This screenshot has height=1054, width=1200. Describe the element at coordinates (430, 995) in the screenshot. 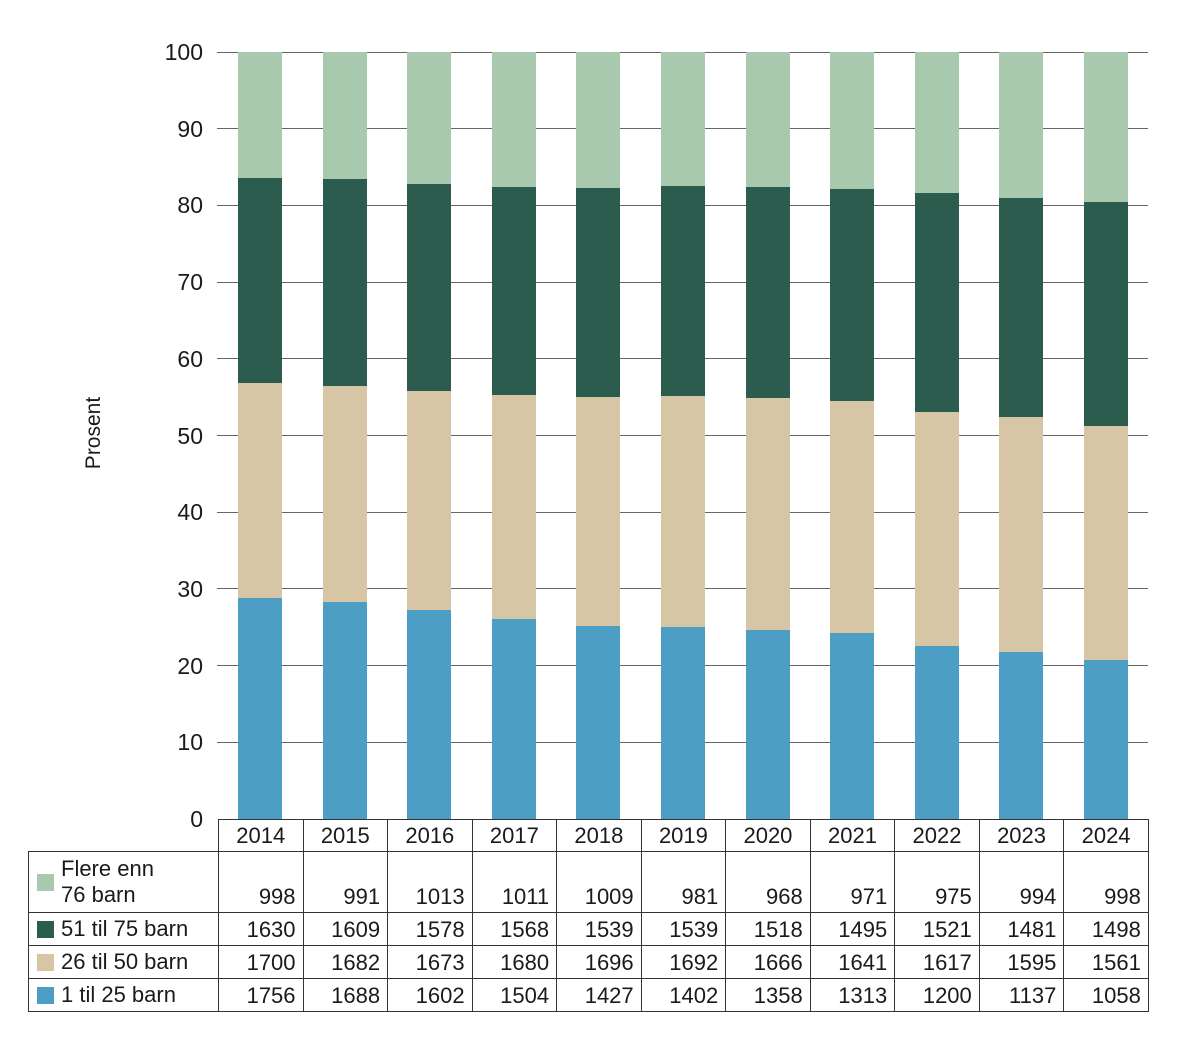

I see `value-cell: 1602` at that location.